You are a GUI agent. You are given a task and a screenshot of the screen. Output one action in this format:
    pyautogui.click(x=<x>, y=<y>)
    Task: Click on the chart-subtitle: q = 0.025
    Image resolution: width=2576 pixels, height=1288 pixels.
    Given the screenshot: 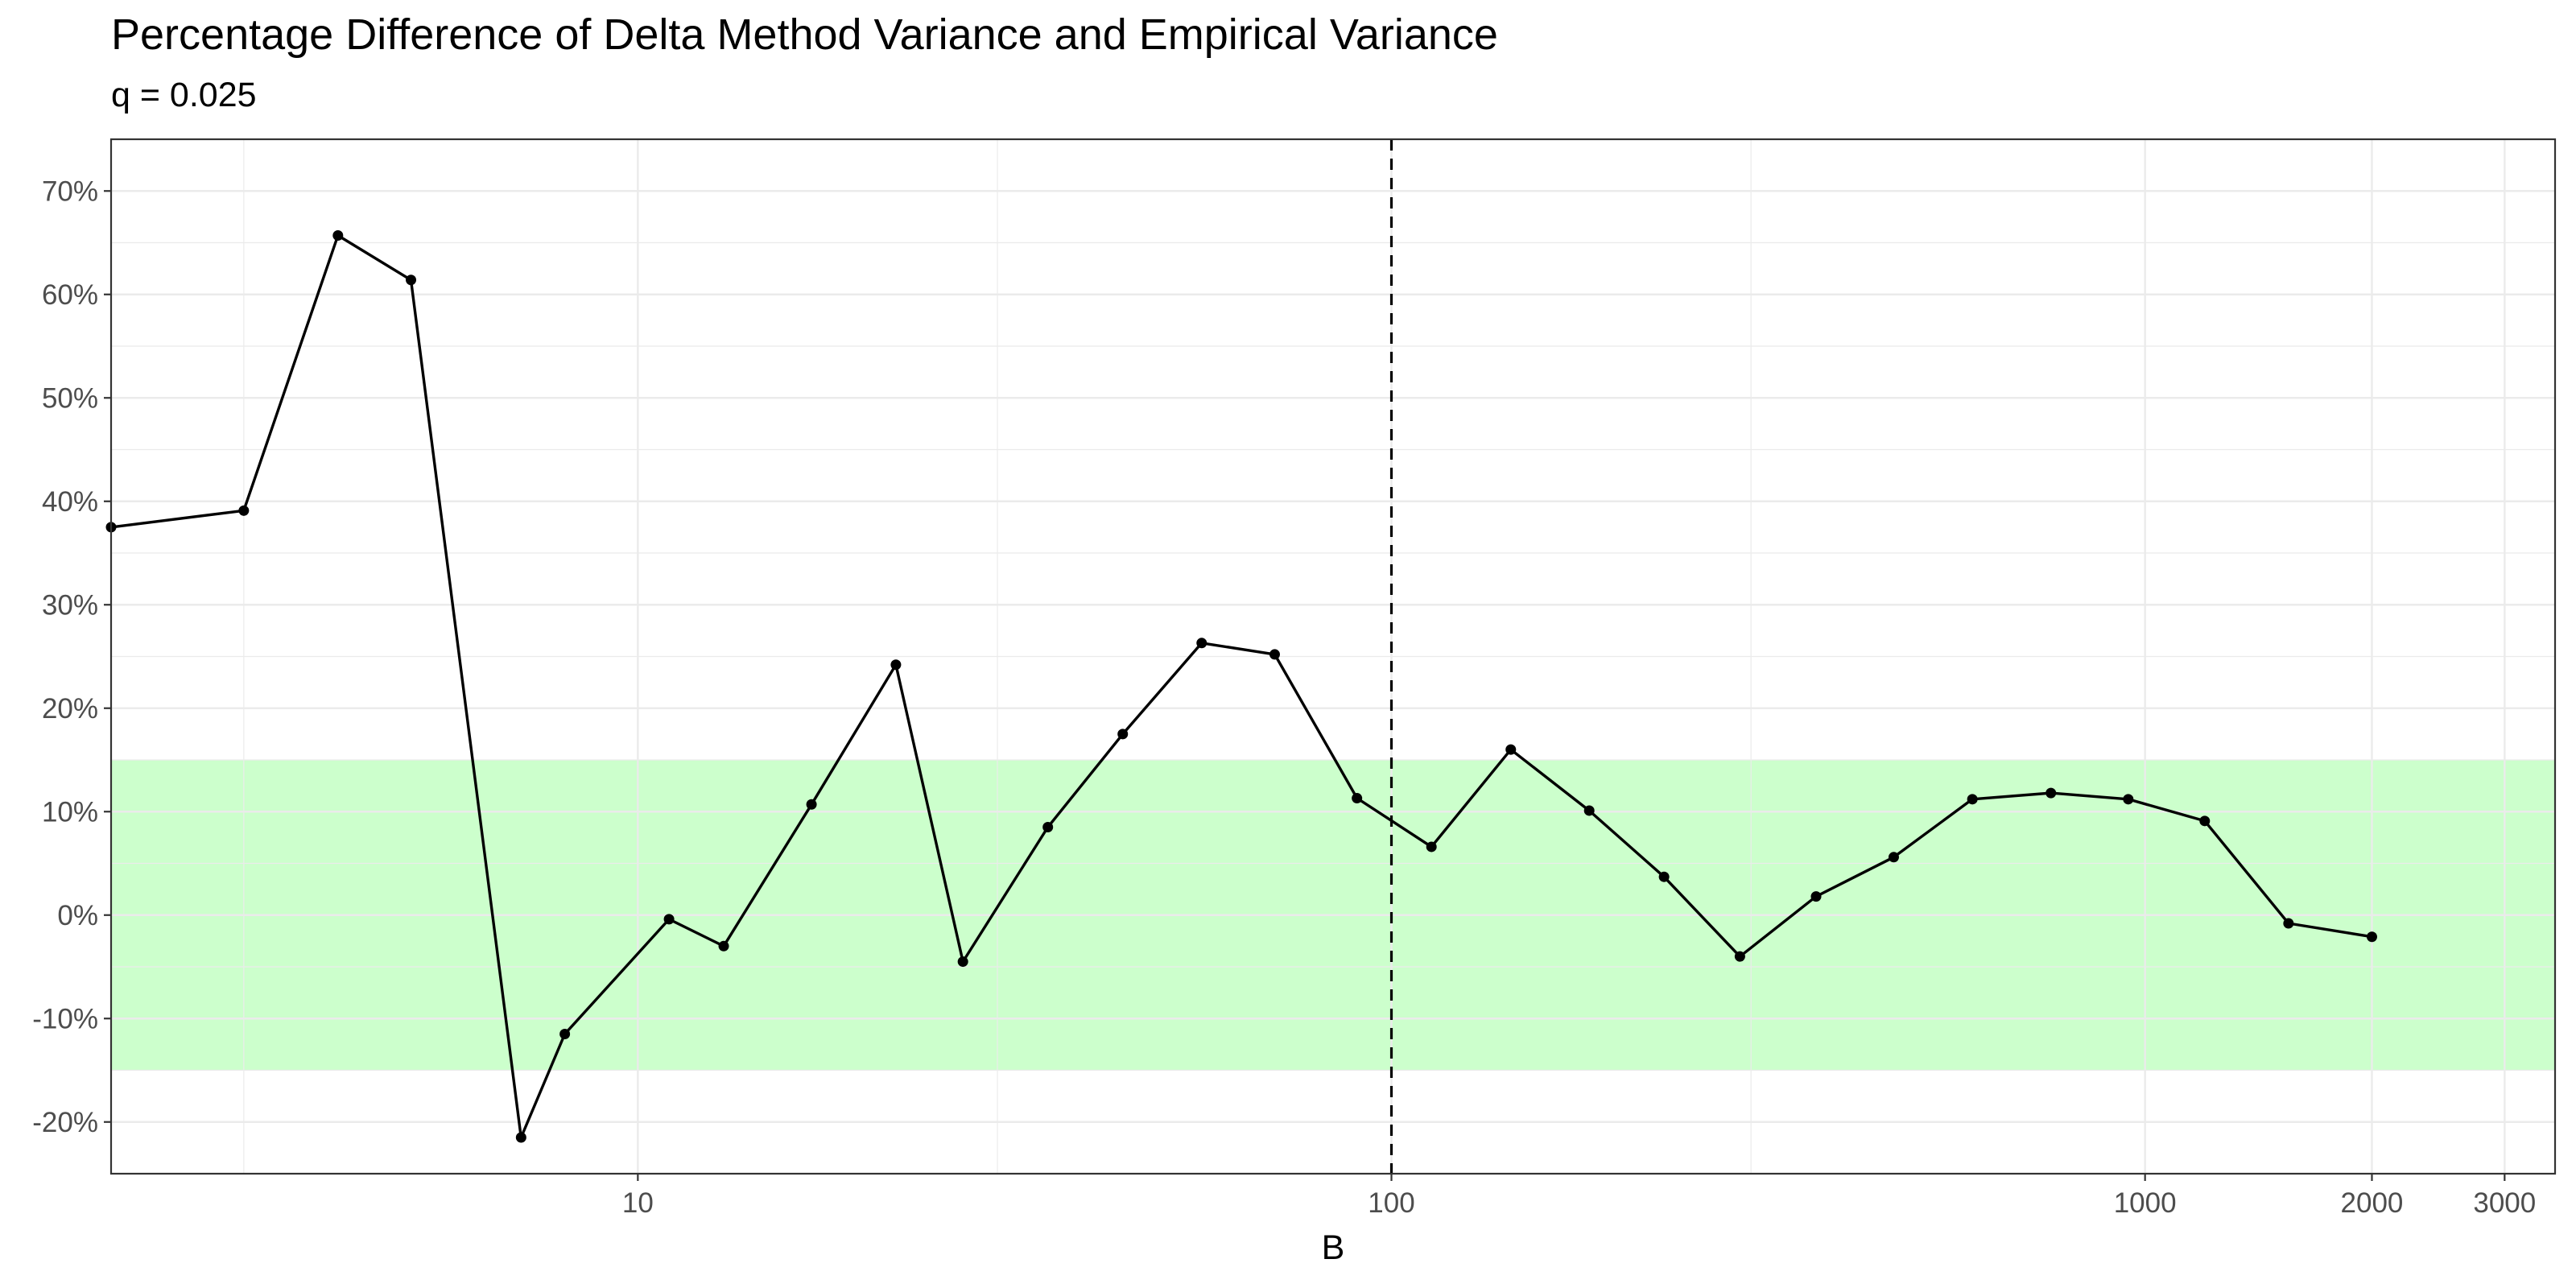 What is the action you would take?
    pyautogui.click(x=184, y=95)
    